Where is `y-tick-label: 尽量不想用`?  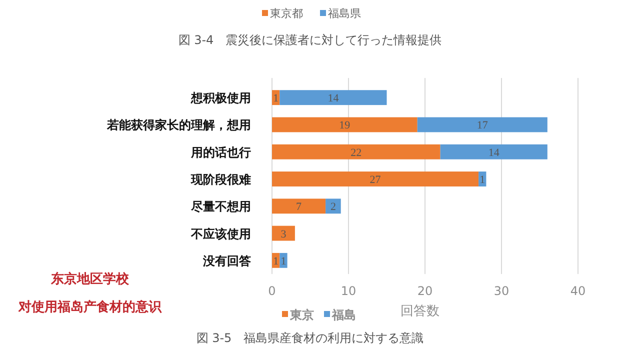 y-tick-label: 尽量不想用 is located at coordinates (220, 207).